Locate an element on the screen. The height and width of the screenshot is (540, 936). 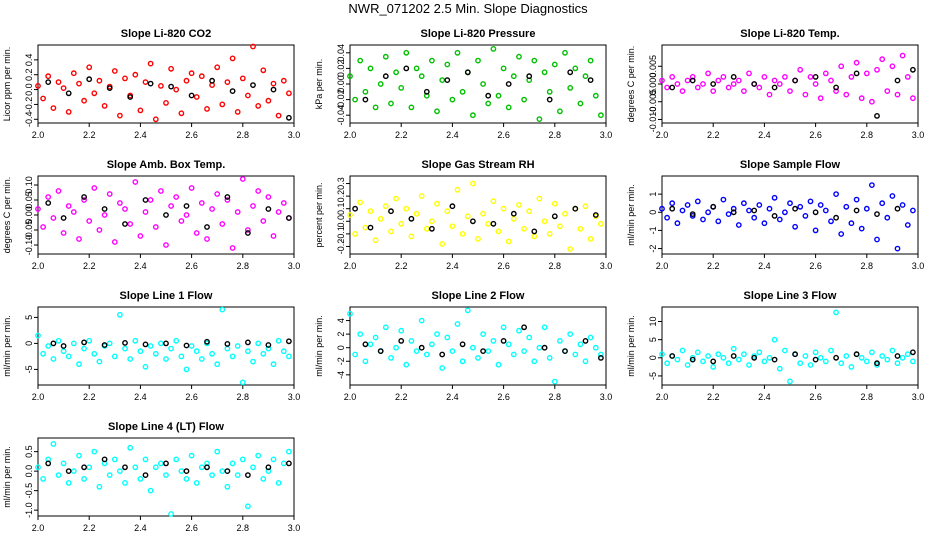
panel-title: Slope Sample Flow is located at coordinates (790, 165).